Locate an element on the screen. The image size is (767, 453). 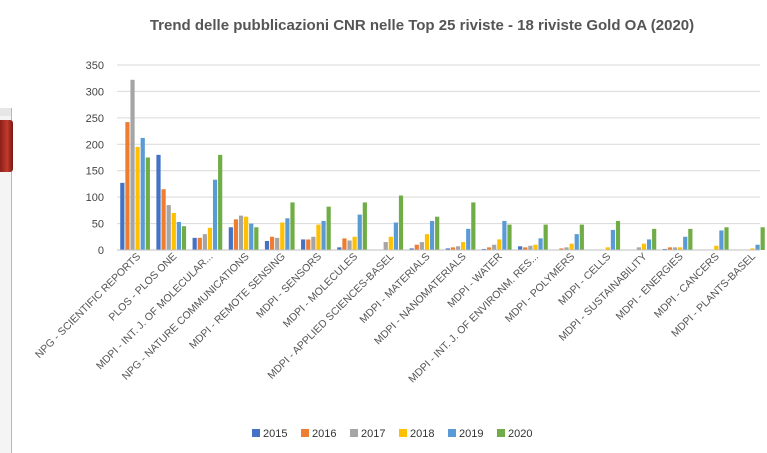
x-tick-label: MDPI - POLYMERS is located at coordinates (540, 288).